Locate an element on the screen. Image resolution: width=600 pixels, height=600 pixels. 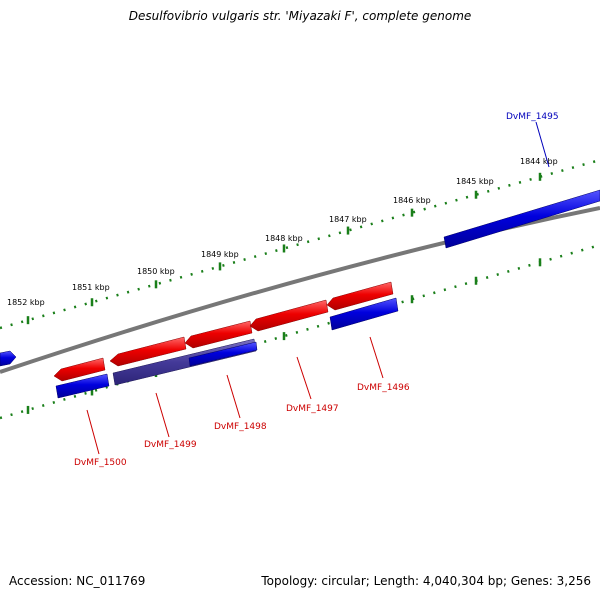
kbp-label: 1851 kbp is located at coordinates (91, 287).